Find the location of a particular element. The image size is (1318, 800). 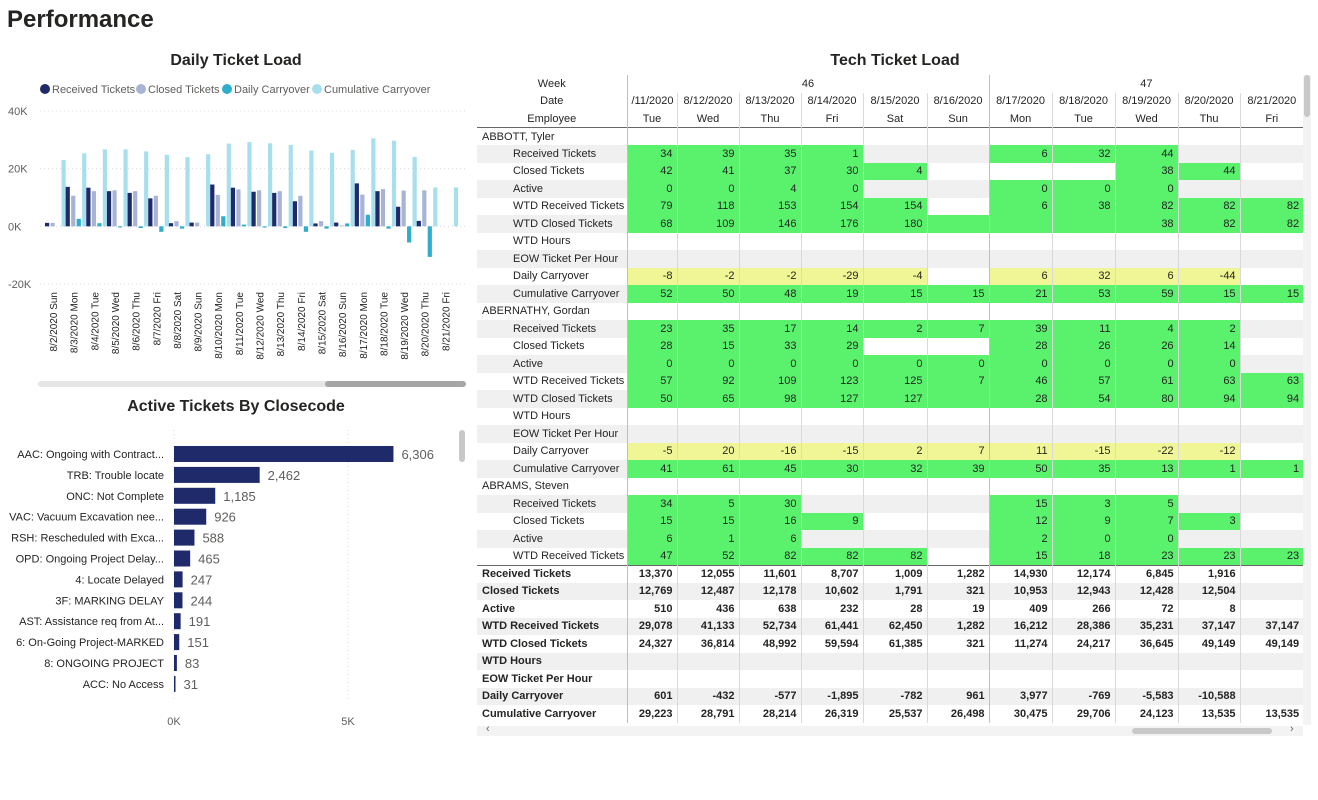

matrix-cell: 50 is located at coordinates (651, 399).